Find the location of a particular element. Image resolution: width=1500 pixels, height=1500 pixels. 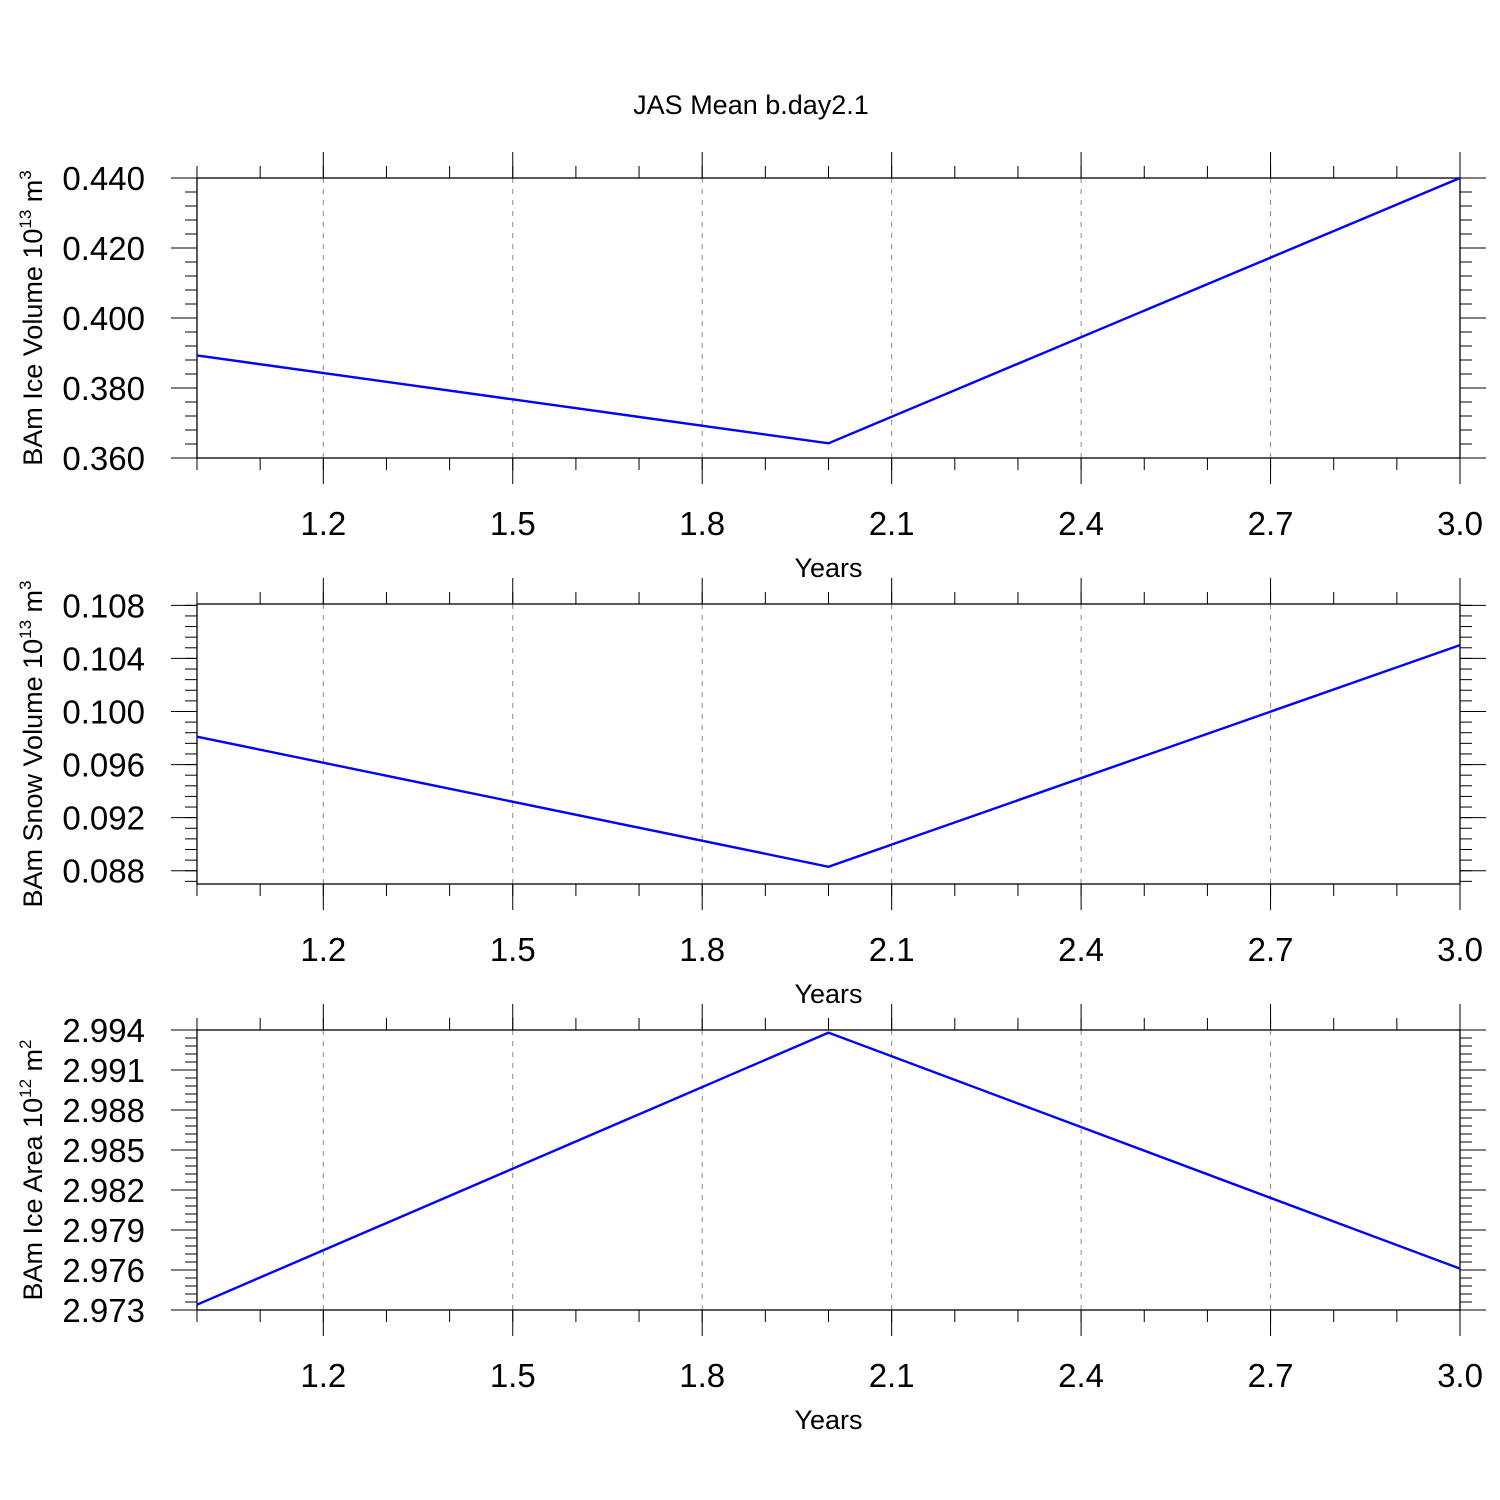

y-tick-label: 0.108 is located at coordinates (103, 605).